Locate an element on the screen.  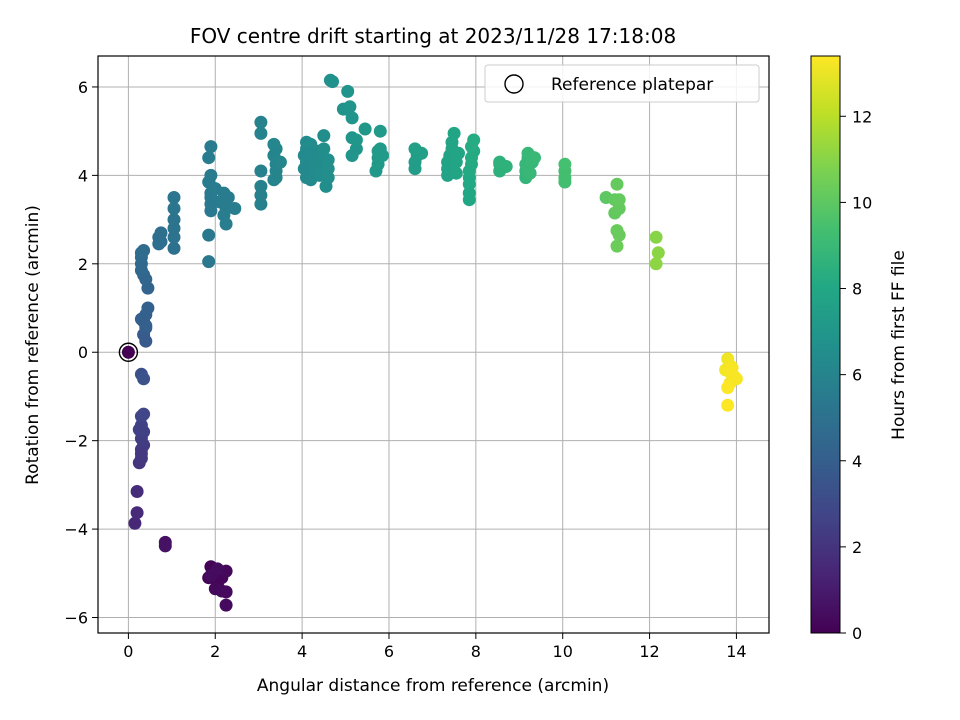
x-tick-label: 14 is located at coordinates (736, 651).